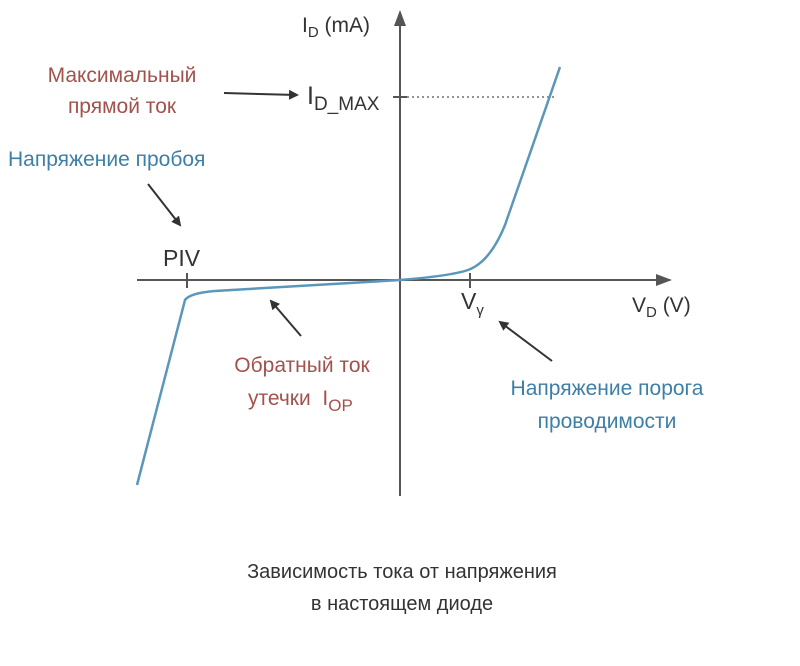  Describe the element at coordinates (122, 106) in the screenshot. I see `max-current-note: прямой ток` at that location.